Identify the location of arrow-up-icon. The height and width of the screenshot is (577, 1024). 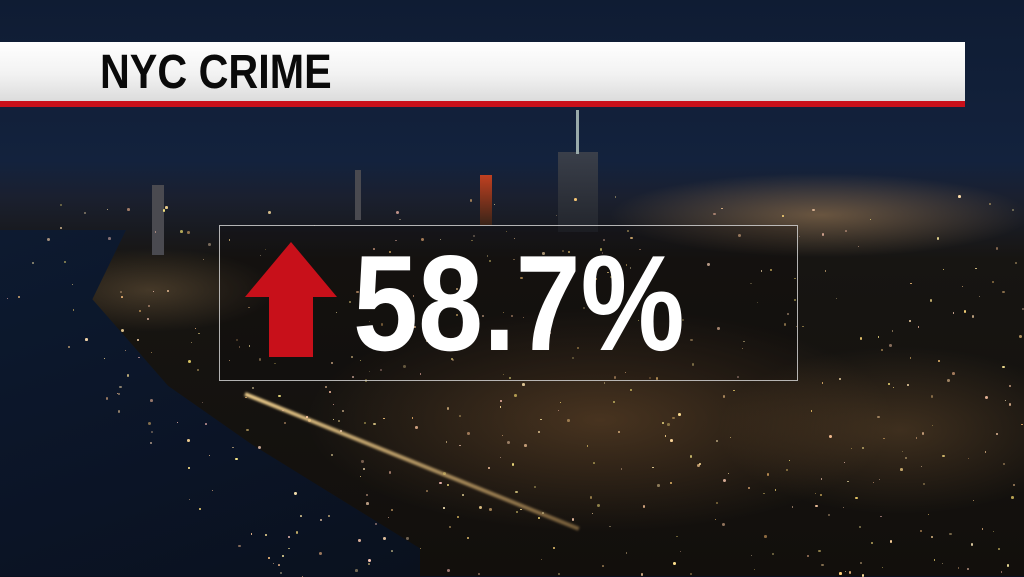
(291, 299).